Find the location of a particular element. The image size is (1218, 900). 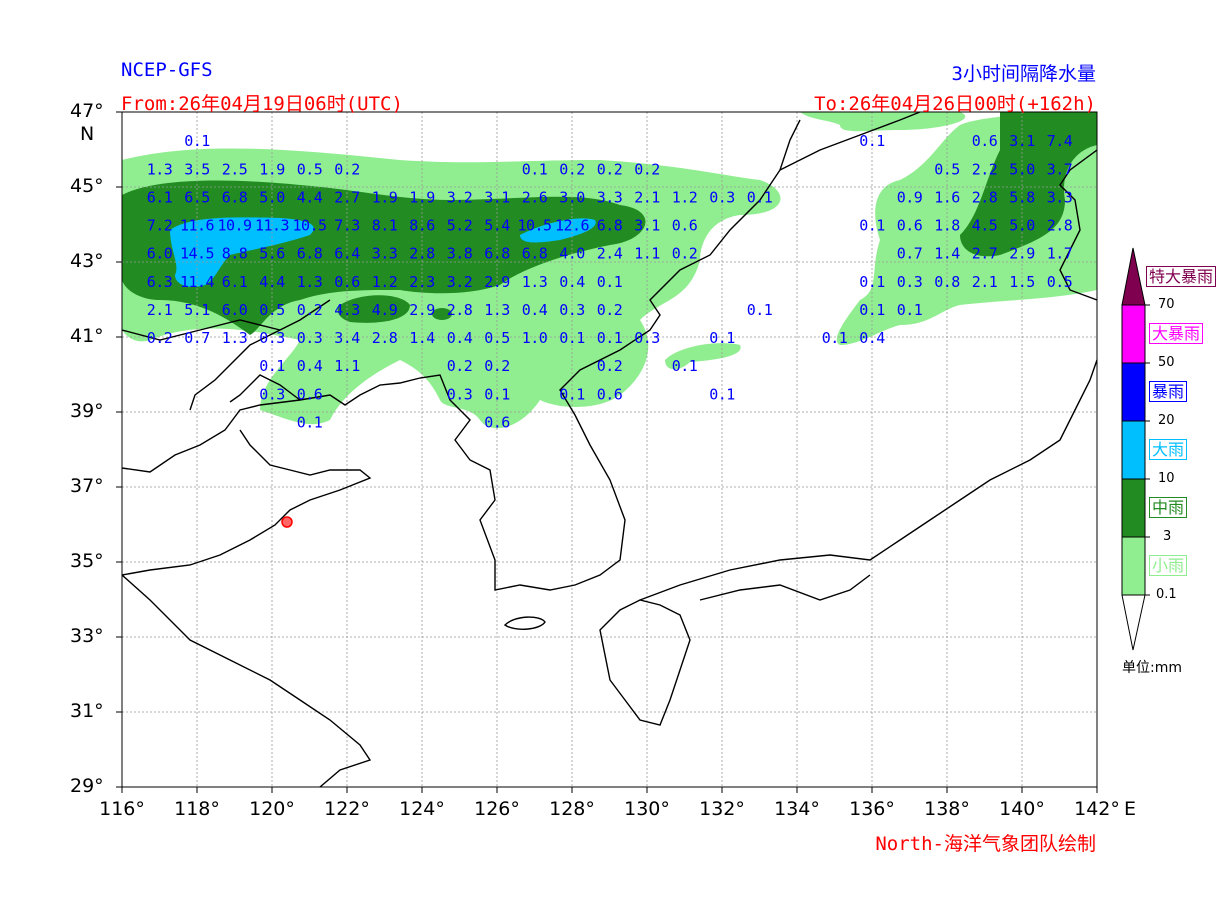

precip-value-label: 12.6 is located at coordinates (572, 226).